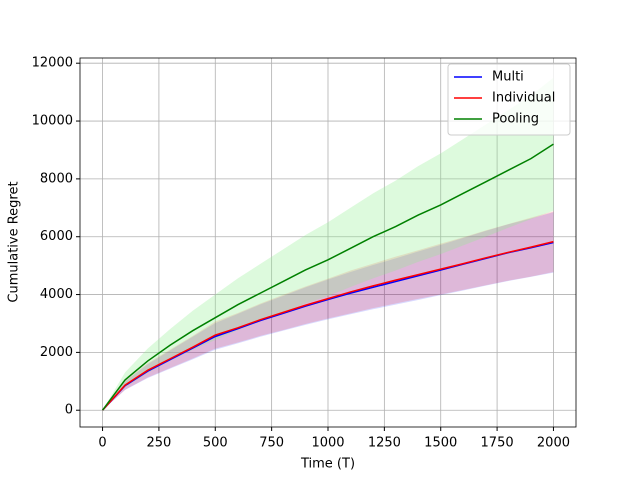 The image size is (640, 480). Describe the element at coordinates (56, 294) in the screenshot. I see `y-tick-label: 4000` at that location.